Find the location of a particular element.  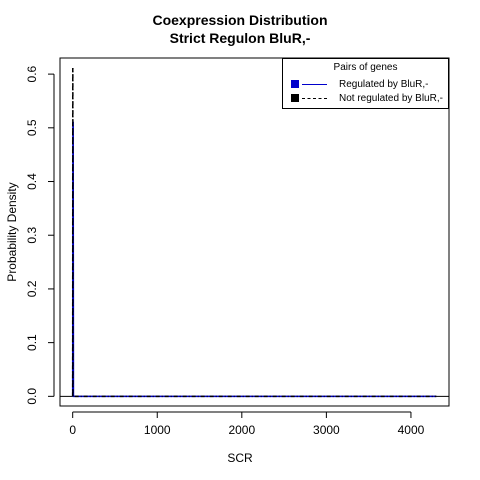

legend-entry-not-regulated: Not regulated by BluR,- is located at coordinates (367, 98).